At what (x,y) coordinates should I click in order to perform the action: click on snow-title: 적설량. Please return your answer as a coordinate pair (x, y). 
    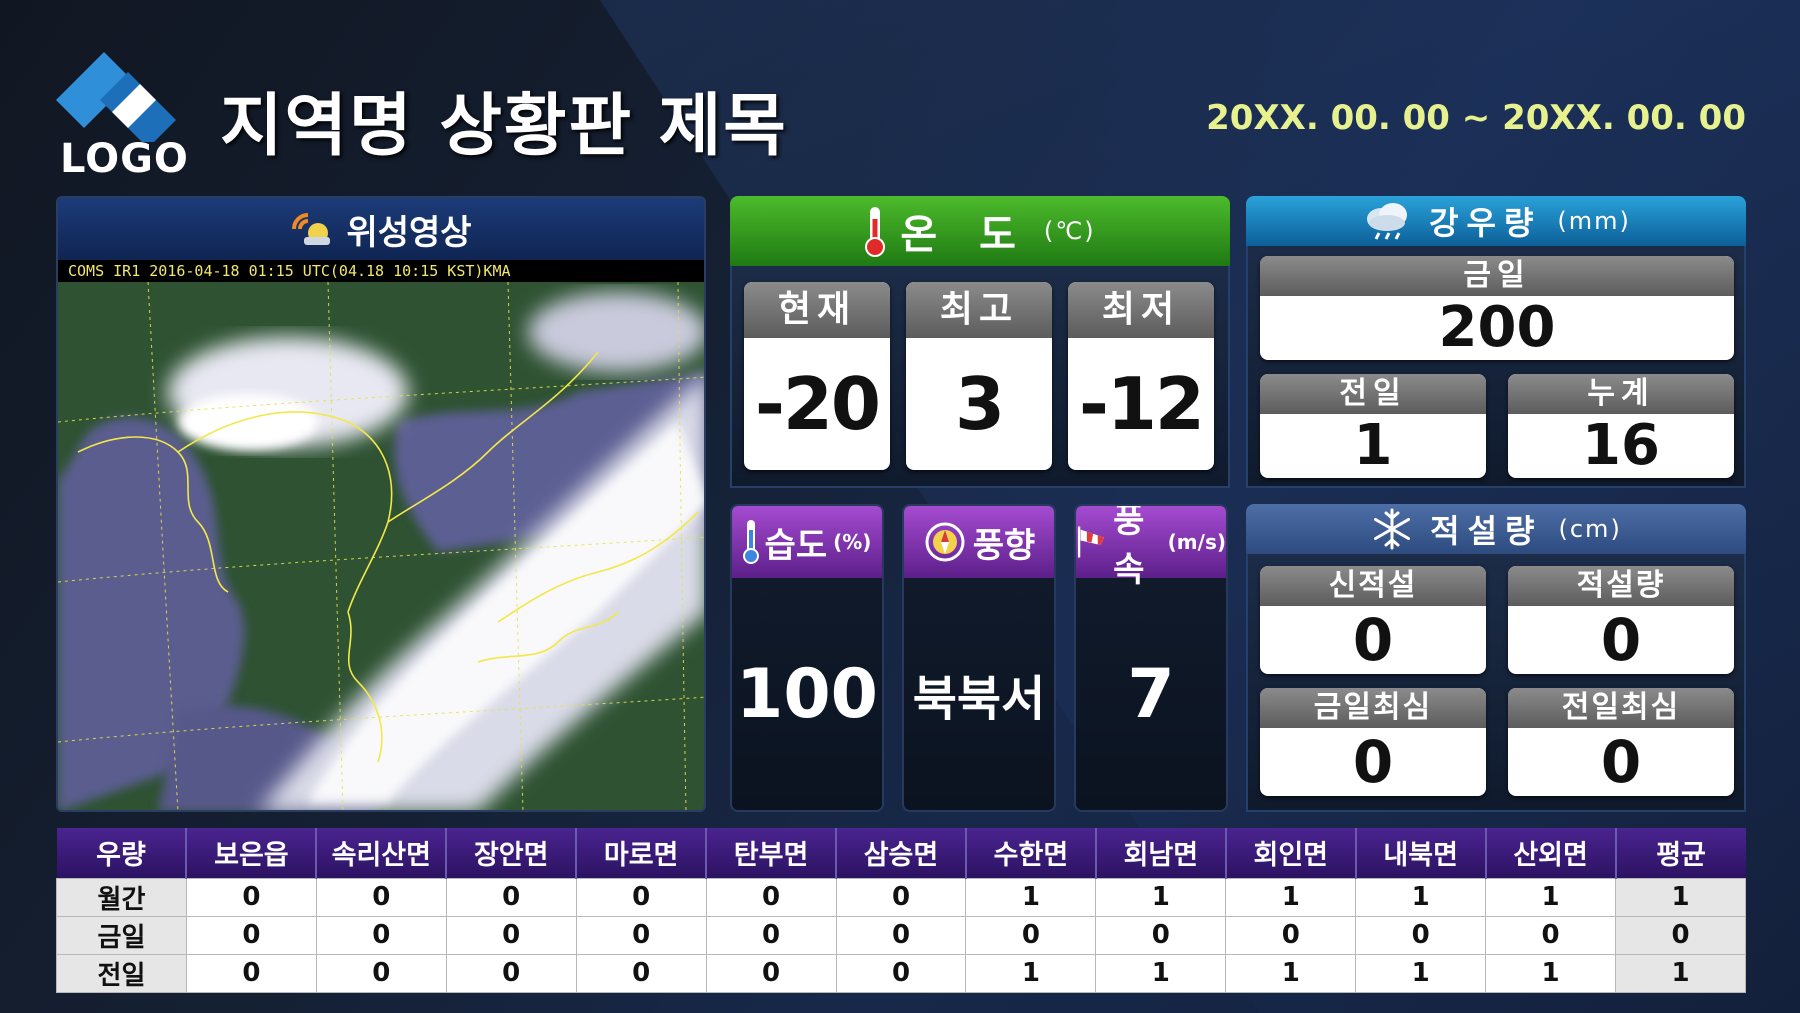
    Looking at the image, I should click on (1486, 531).